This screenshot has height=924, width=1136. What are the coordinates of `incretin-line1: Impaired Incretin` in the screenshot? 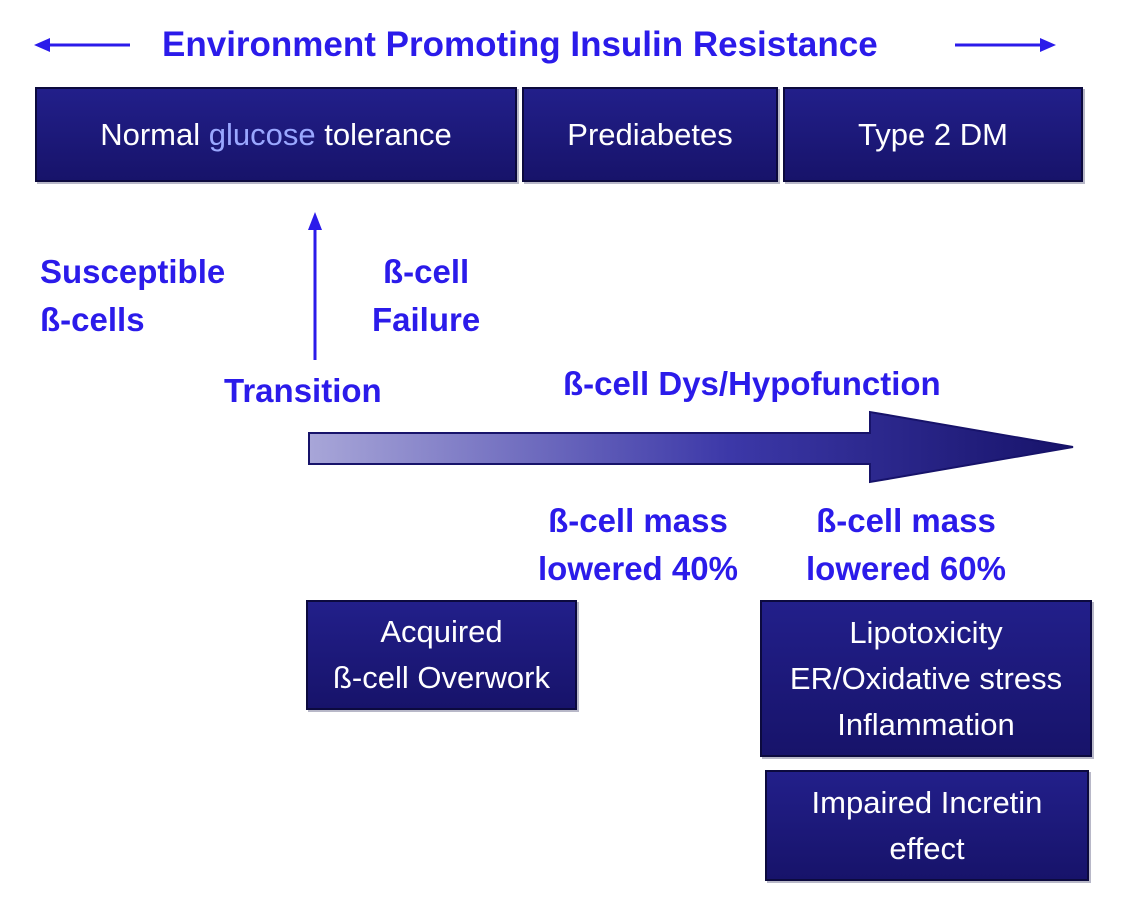 It's located at (927, 802).